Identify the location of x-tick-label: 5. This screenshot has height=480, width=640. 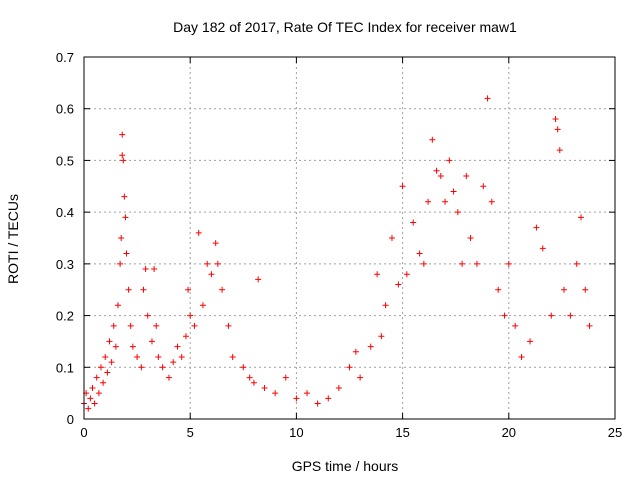
(190, 432).